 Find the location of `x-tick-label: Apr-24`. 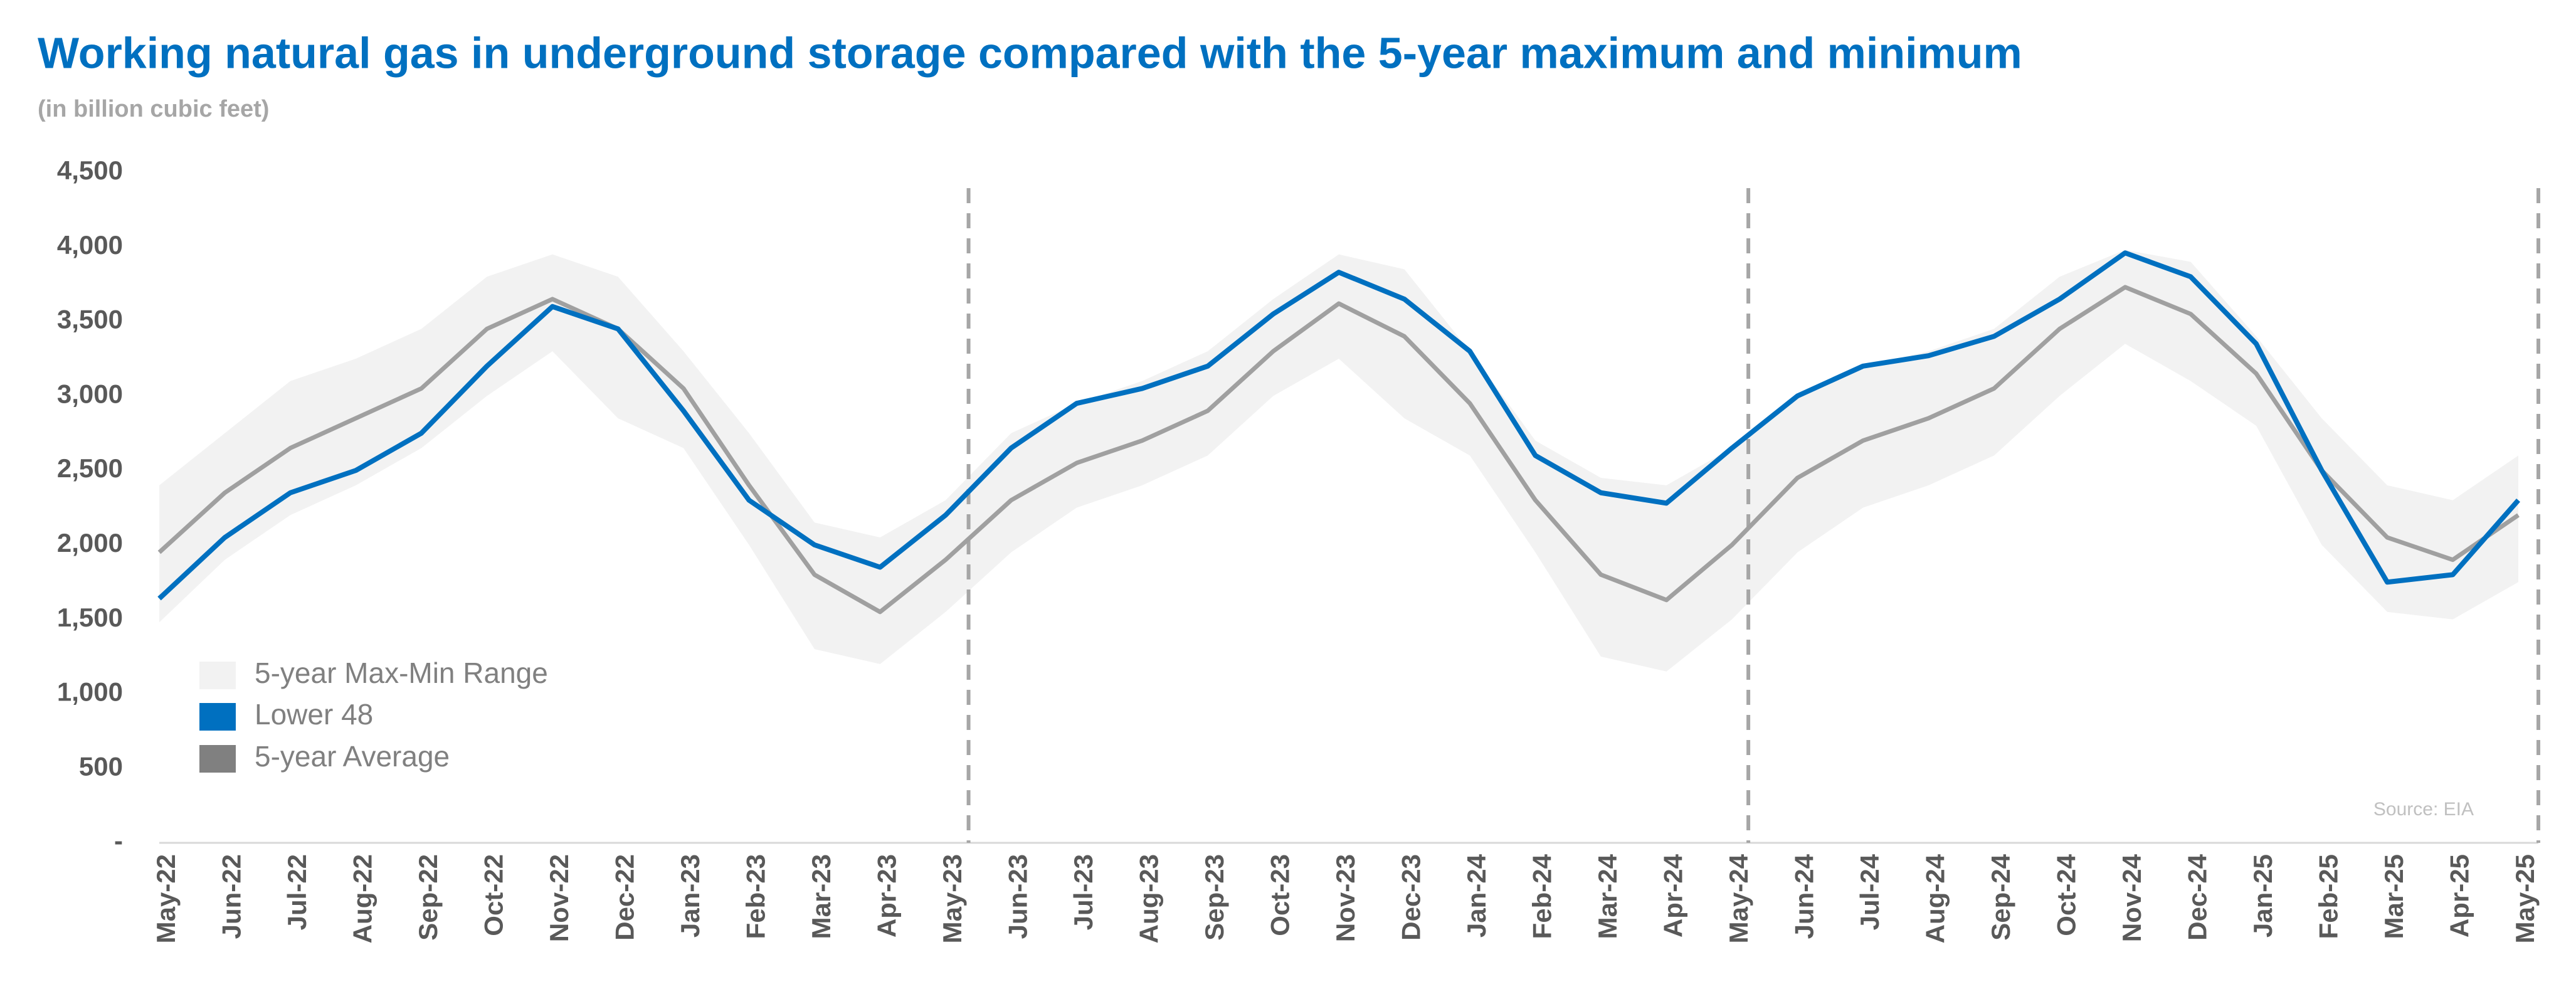

x-tick-label: Apr-24 is located at coordinates (1673, 896).